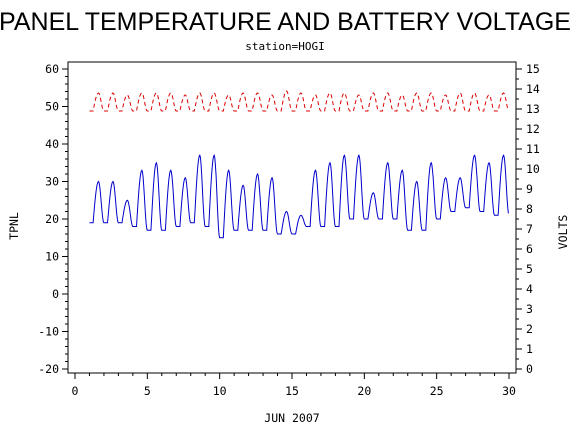 This screenshot has height=430, width=570. What do you see at coordinates (52, 69) in the screenshot?
I see `y-left-tick-label: 60` at bounding box center [52, 69].